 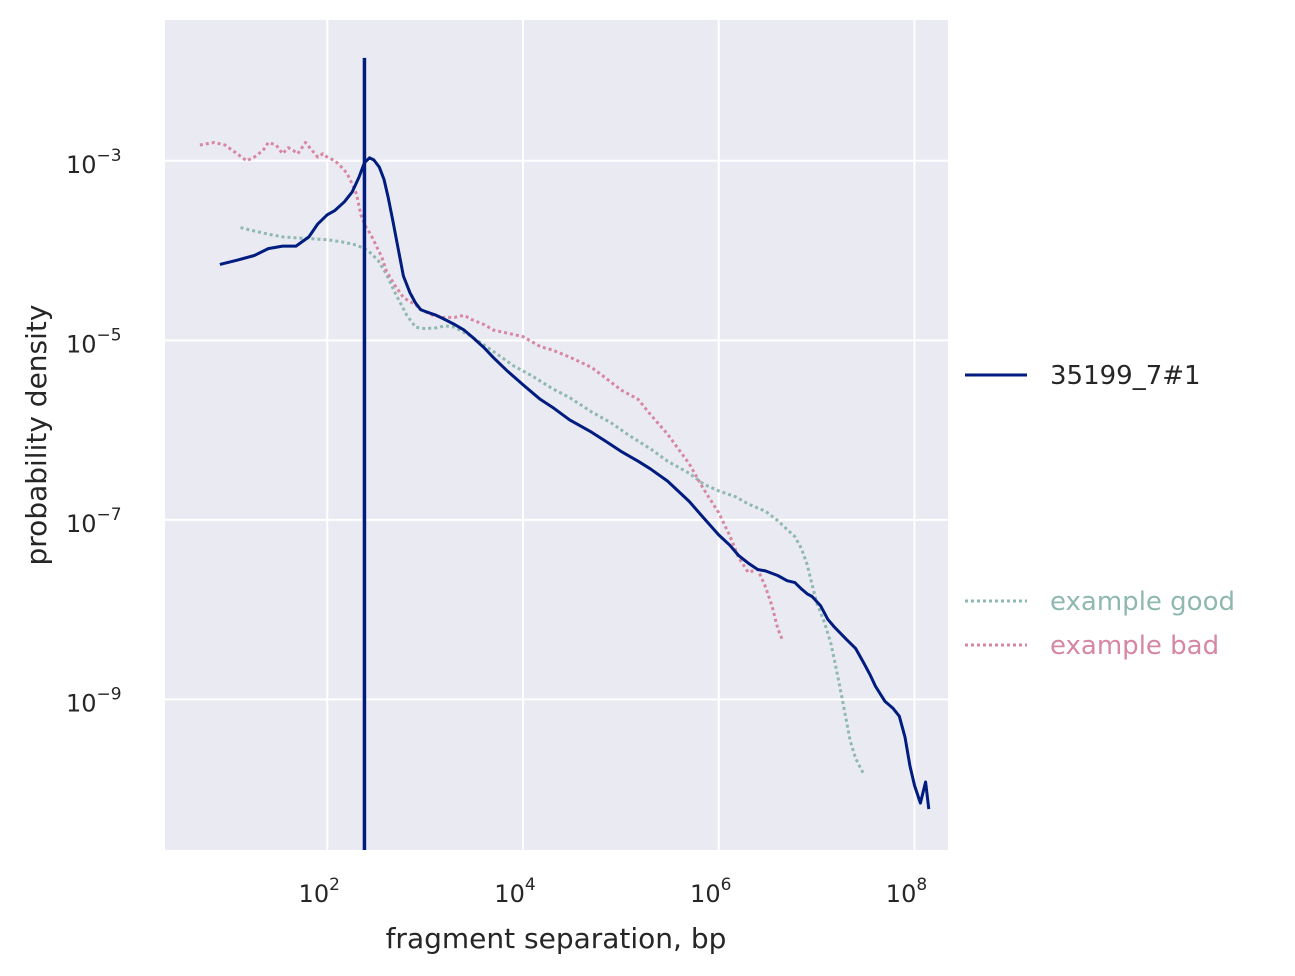 What do you see at coordinates (94, 521) in the screenshot?
I see `y-tick-label-2: 10⁻⁷` at bounding box center [94, 521].